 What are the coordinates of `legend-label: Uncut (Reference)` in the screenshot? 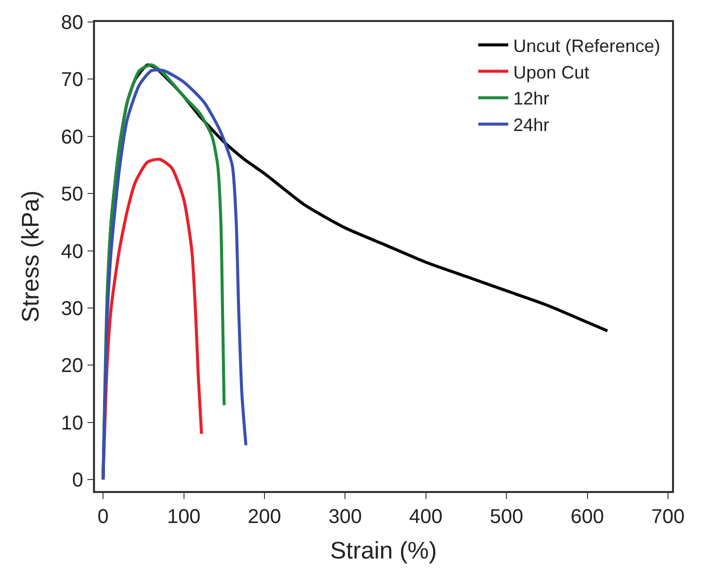 It's located at (586, 46).